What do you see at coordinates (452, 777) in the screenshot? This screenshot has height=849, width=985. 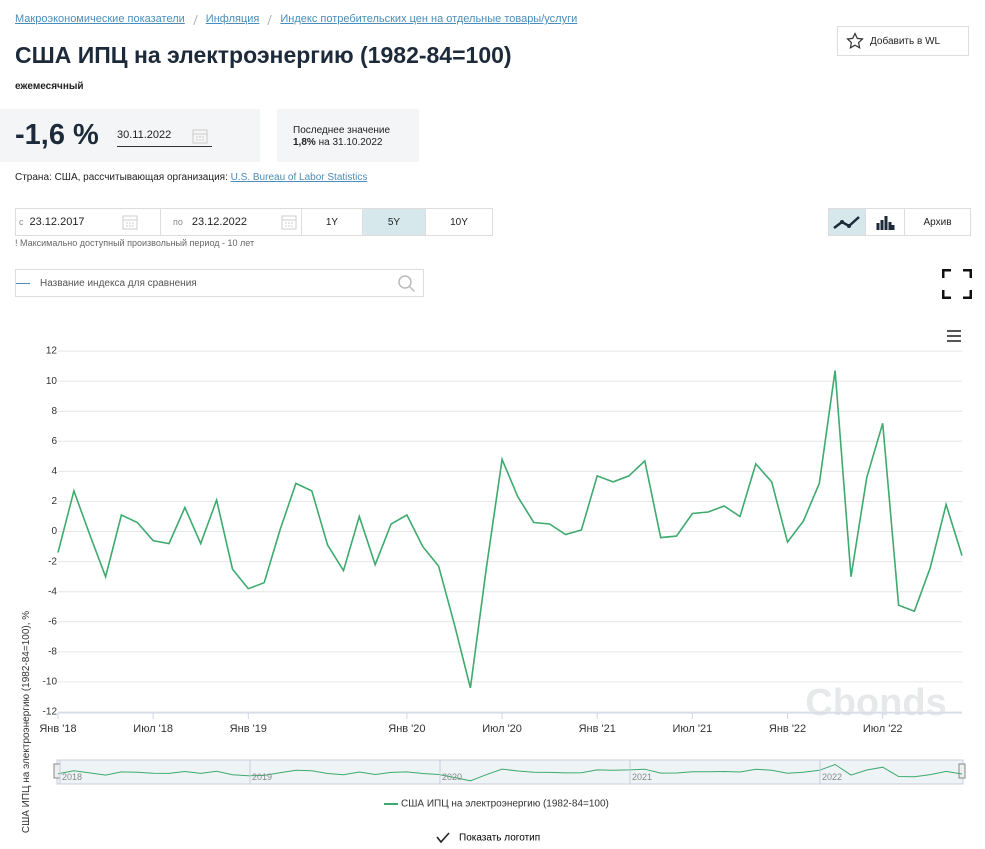 I see `navigator-label: 2020` at bounding box center [452, 777].